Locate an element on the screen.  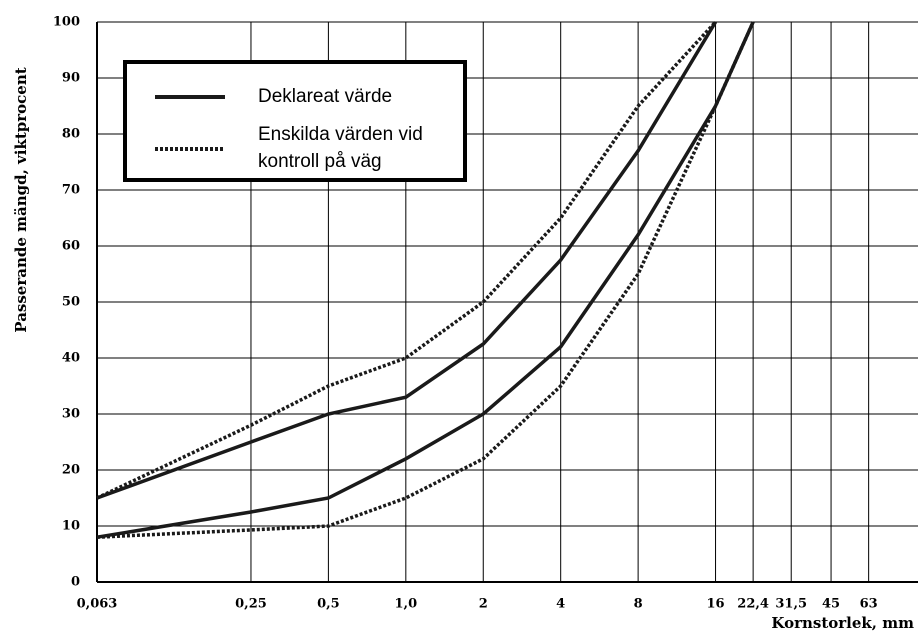
y-tick-label: 100 is located at coordinates (66, 22).